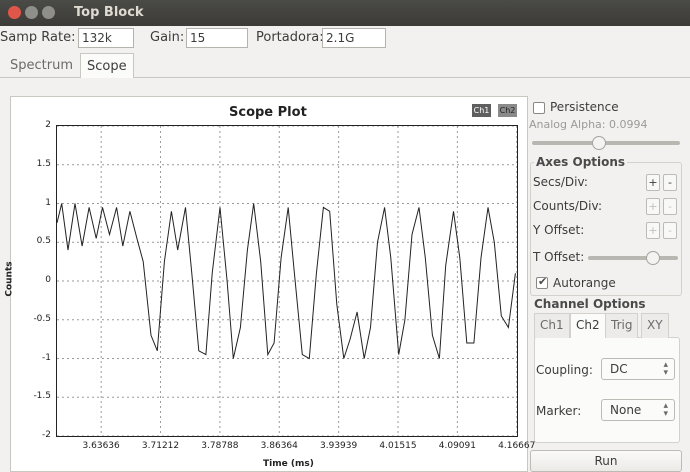  What do you see at coordinates (43, 163) in the screenshot?
I see `y-tick-label: 1.5` at bounding box center [43, 163].